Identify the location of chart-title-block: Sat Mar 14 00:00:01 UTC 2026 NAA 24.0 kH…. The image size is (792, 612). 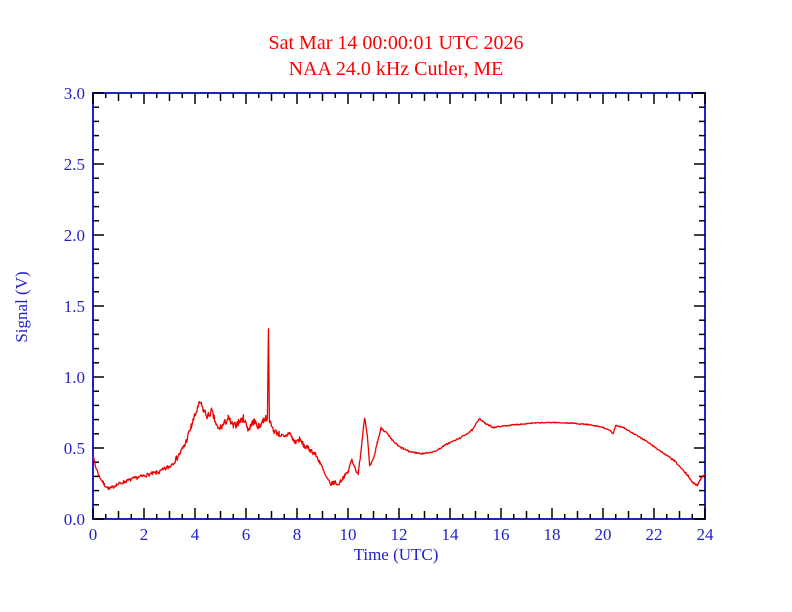
(396, 56).